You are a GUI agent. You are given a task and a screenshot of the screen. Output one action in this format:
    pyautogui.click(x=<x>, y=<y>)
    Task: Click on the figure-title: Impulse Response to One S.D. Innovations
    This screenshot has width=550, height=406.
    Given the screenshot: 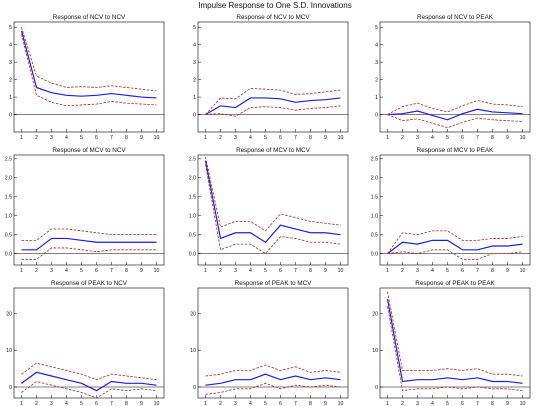 What is the action you would take?
    pyautogui.click(x=275, y=5)
    